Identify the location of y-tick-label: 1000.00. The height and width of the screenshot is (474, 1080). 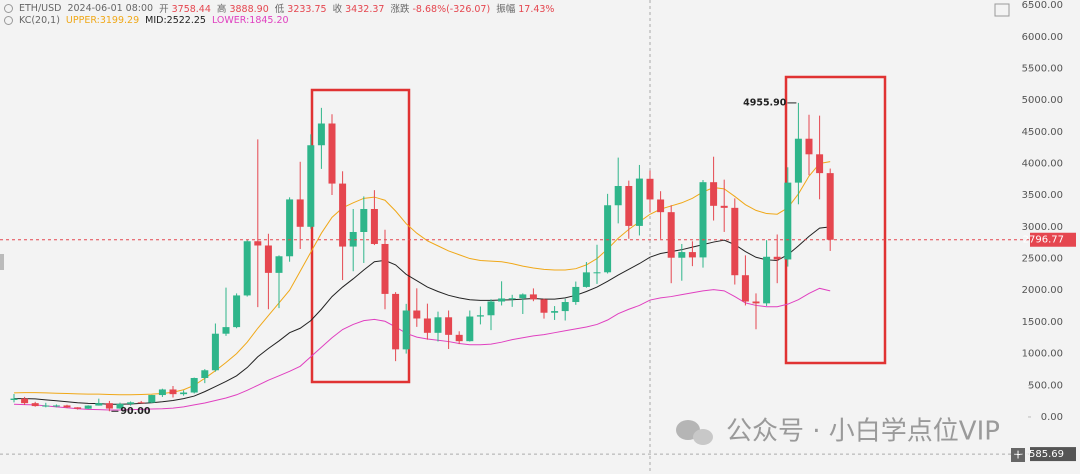
(1042, 354).